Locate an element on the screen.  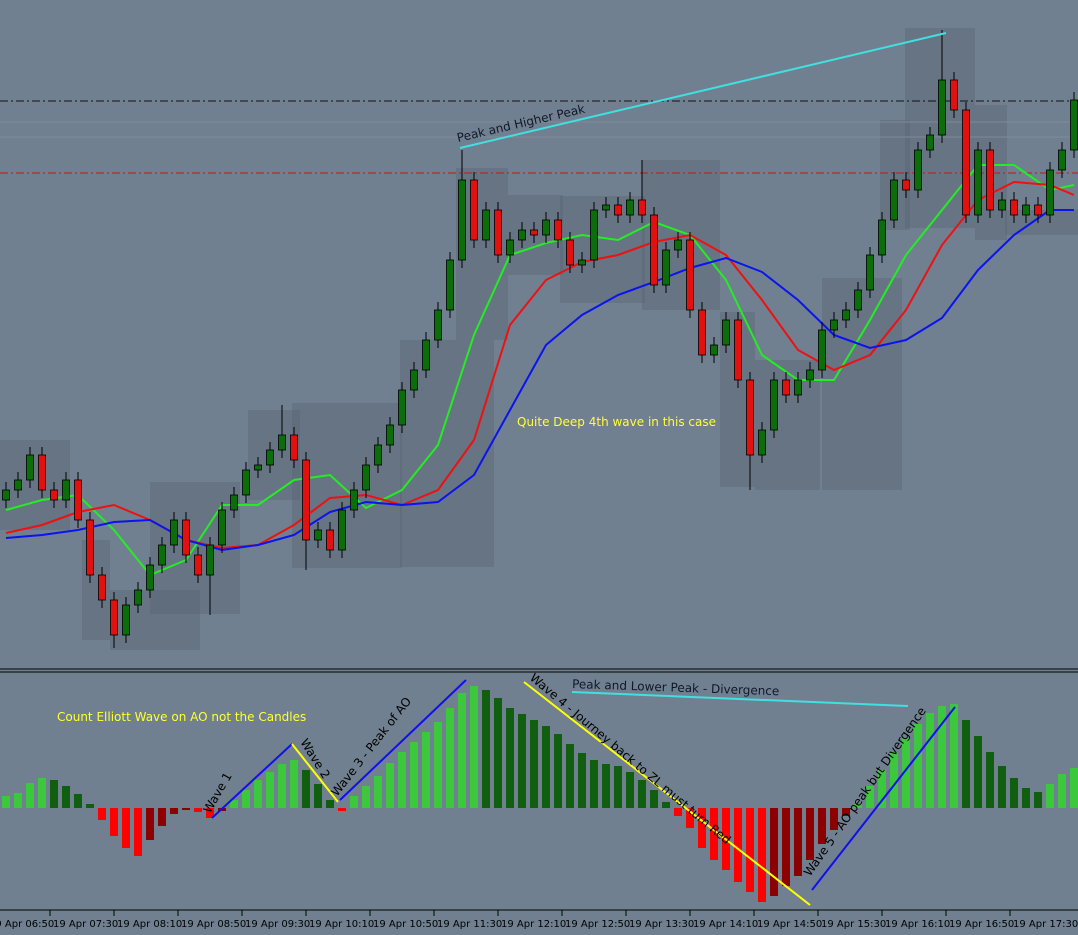
time-label: 19 Apr 13:30 is located at coordinates (661, 924).